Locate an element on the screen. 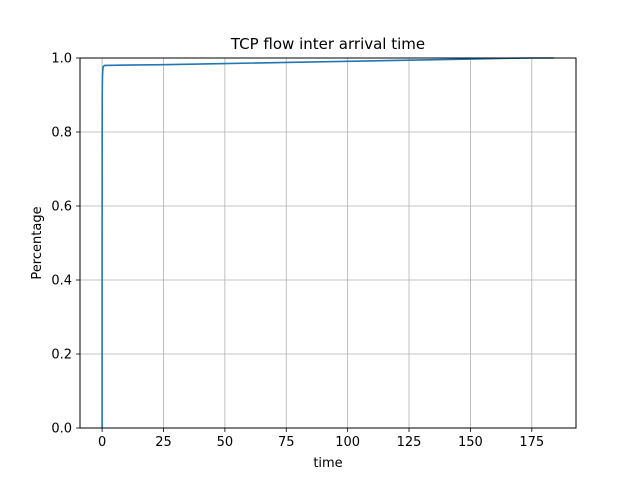 This screenshot has width=640, height=480. chart-title: TCP flow inter arrival time is located at coordinates (327, 44).